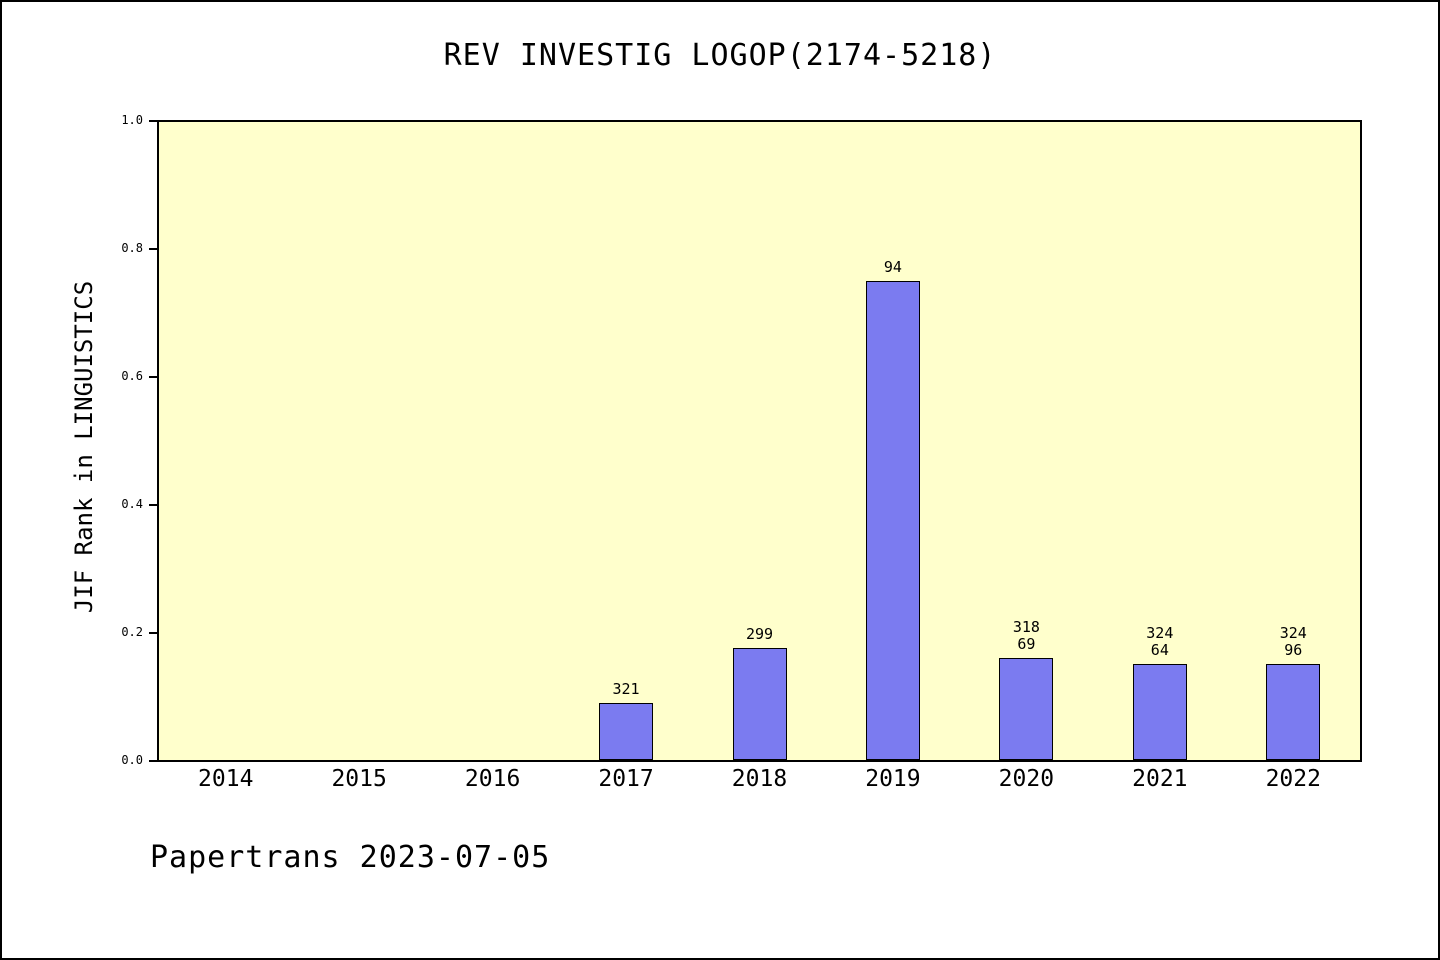 This screenshot has width=1440, height=960. I want to click on bar-value-label-2021: 324 64, so click(1160, 641).